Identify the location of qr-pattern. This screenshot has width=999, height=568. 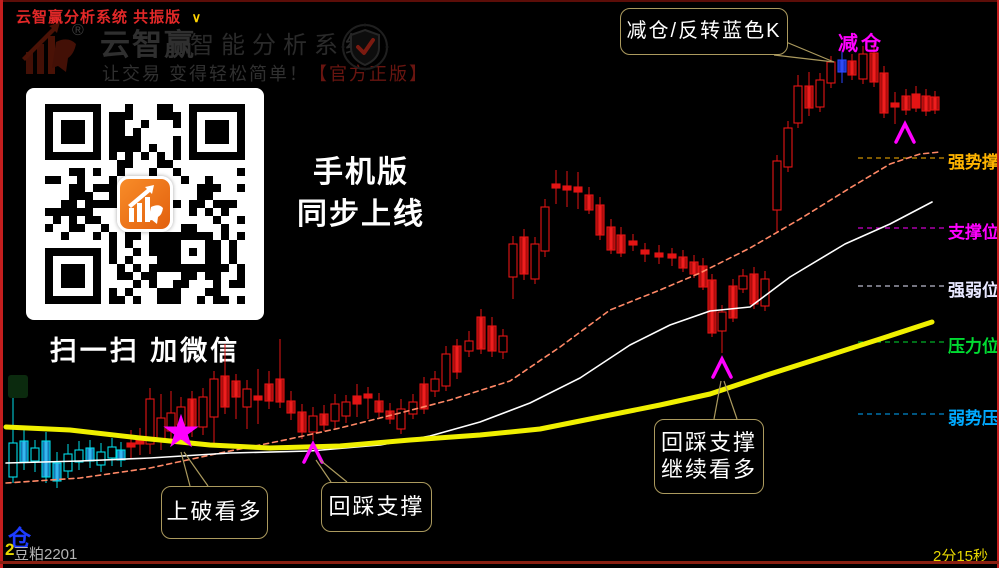
(145, 204).